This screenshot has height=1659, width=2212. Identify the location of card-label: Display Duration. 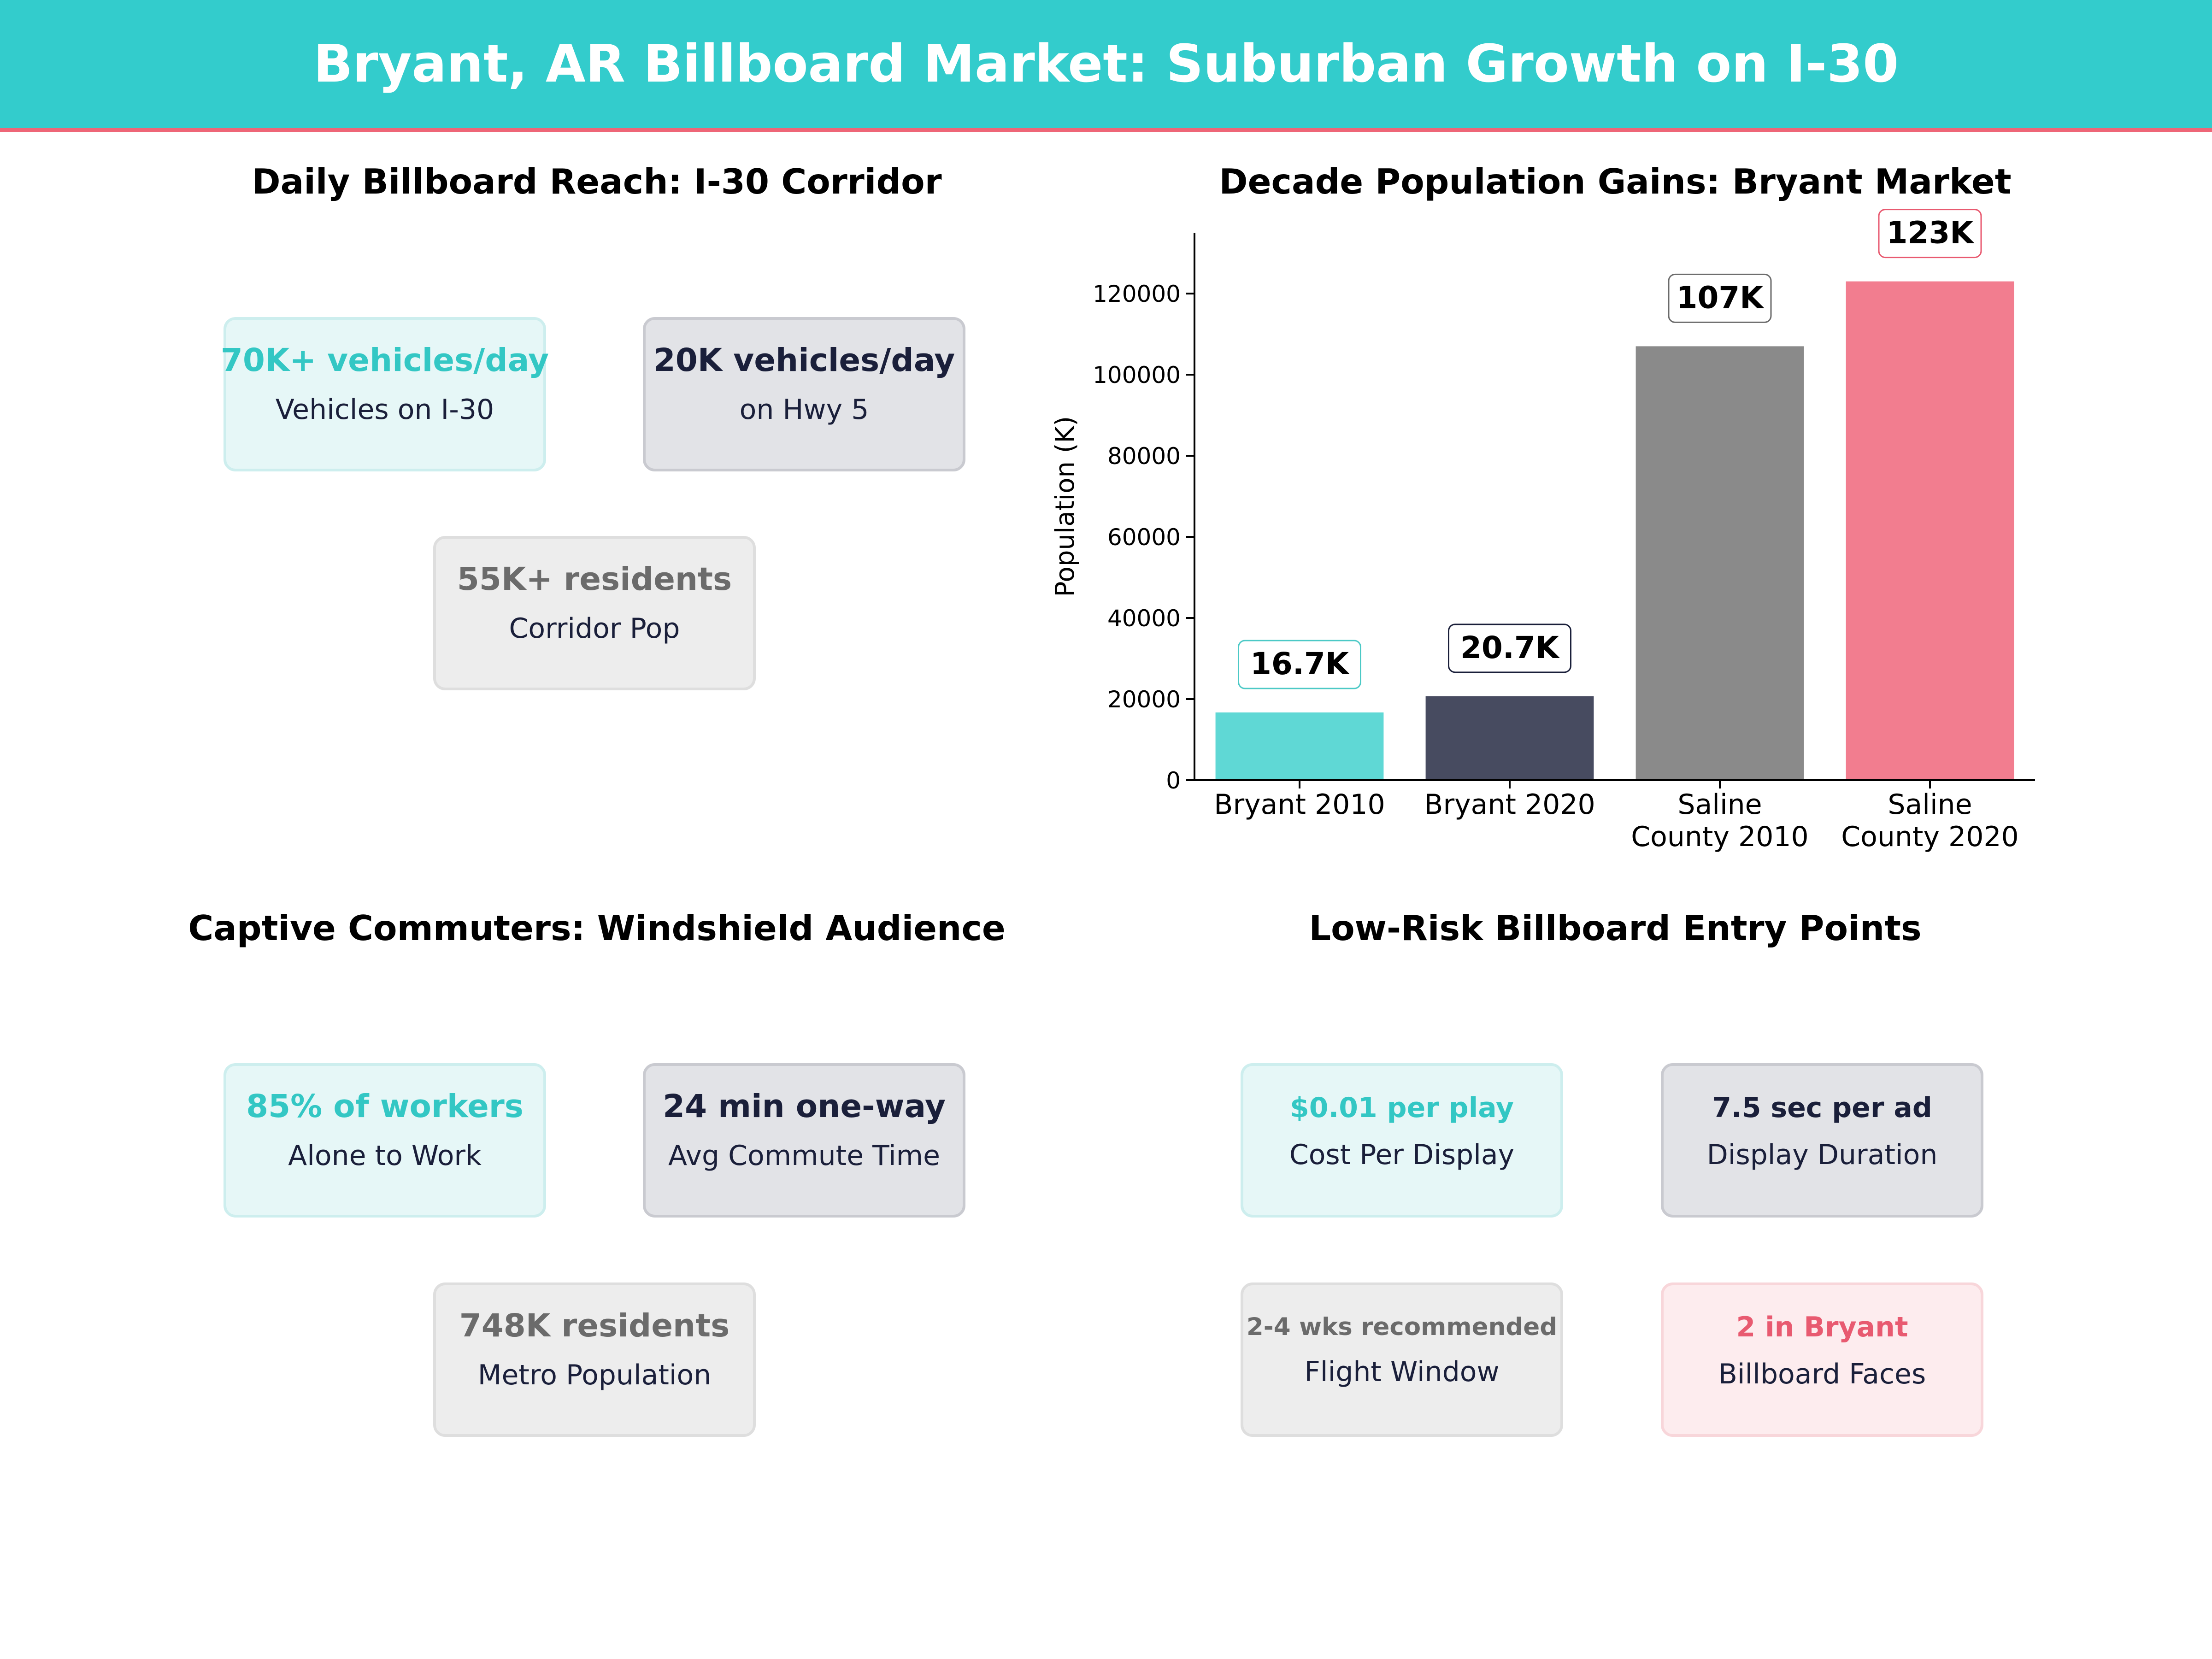
(1822, 1155).